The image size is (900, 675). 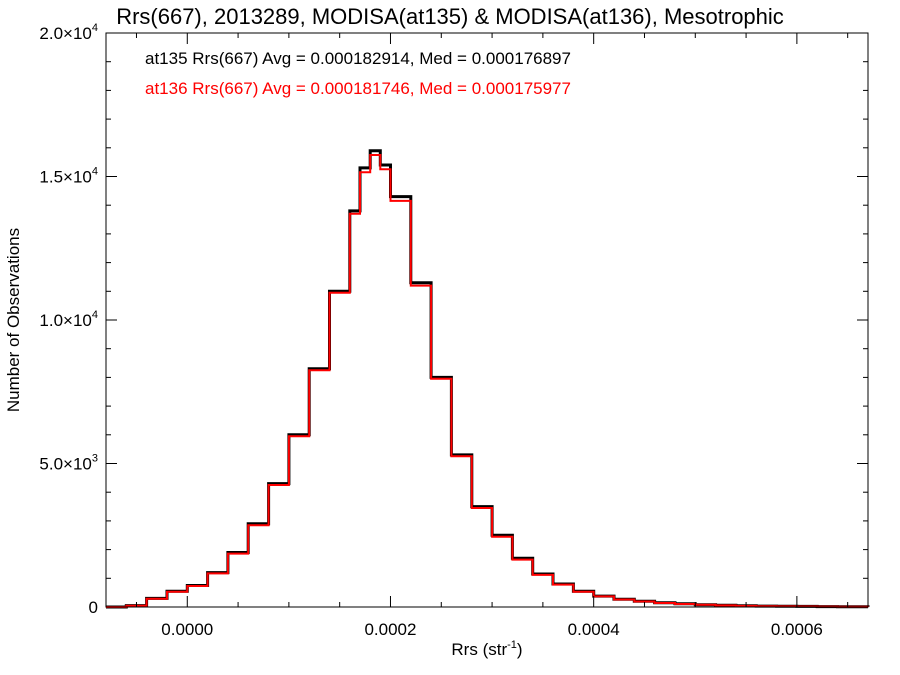 What do you see at coordinates (390, 629) in the screenshot?
I see `x-tick-label: 0.0002` at bounding box center [390, 629].